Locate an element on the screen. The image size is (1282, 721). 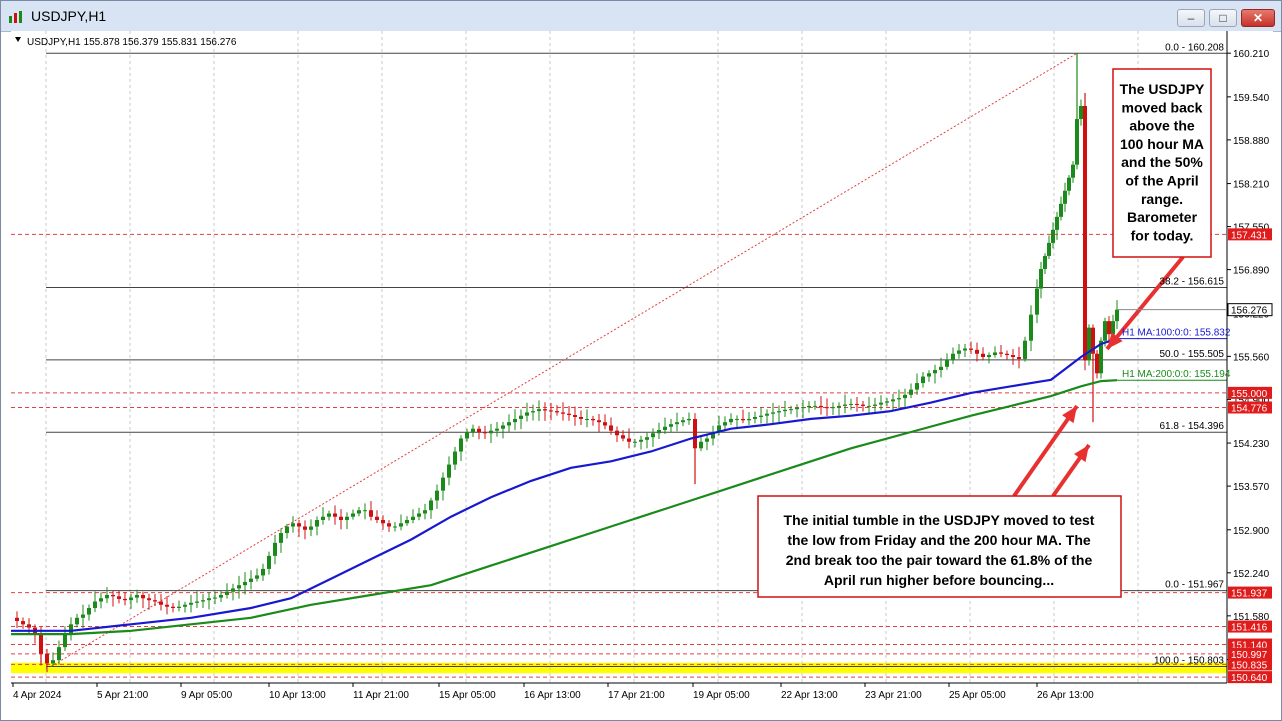
price-tick-label: 154.230 is located at coordinates (1251, 444).